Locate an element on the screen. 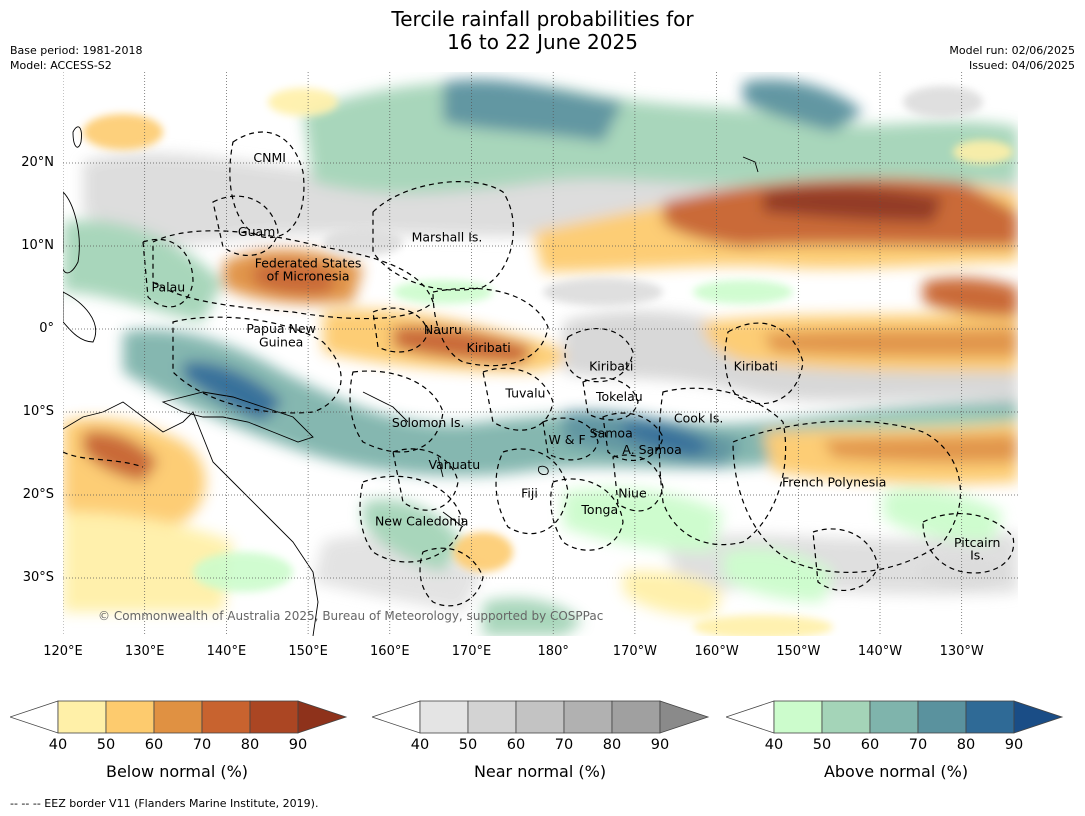 The height and width of the screenshot is (816, 1085). title-line-2: 16 to 22 June 2025 is located at coordinates (542, 42).